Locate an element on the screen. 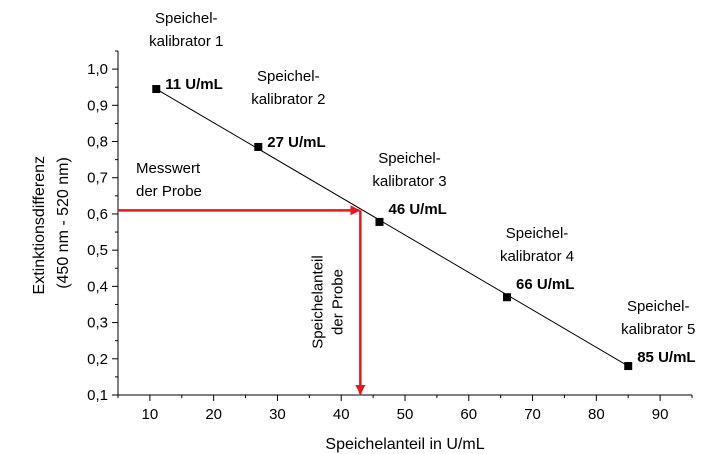 The image size is (718, 454). x-tick-label: 50 is located at coordinates (405, 414).